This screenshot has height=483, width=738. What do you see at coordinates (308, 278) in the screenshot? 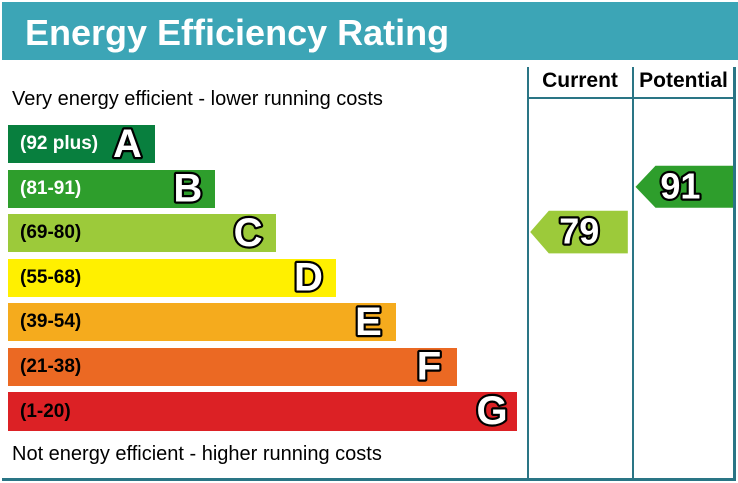
I see `svg-text: D` at bounding box center [308, 278].